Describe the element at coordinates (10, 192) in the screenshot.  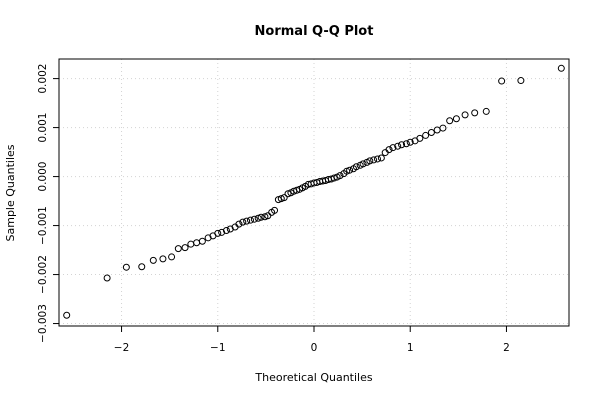
I see `y-axis-label: Sample Quantiles` at that location.